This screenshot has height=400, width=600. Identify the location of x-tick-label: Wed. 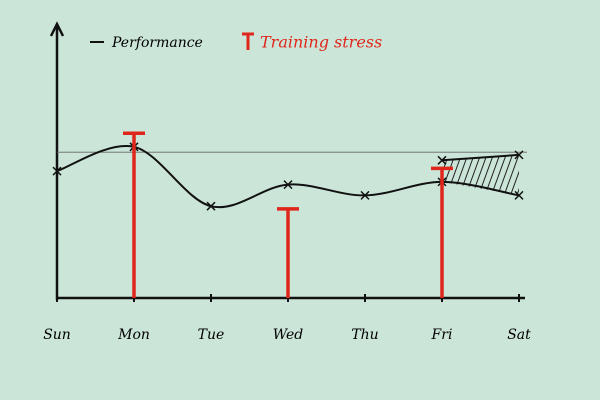
(288, 335).